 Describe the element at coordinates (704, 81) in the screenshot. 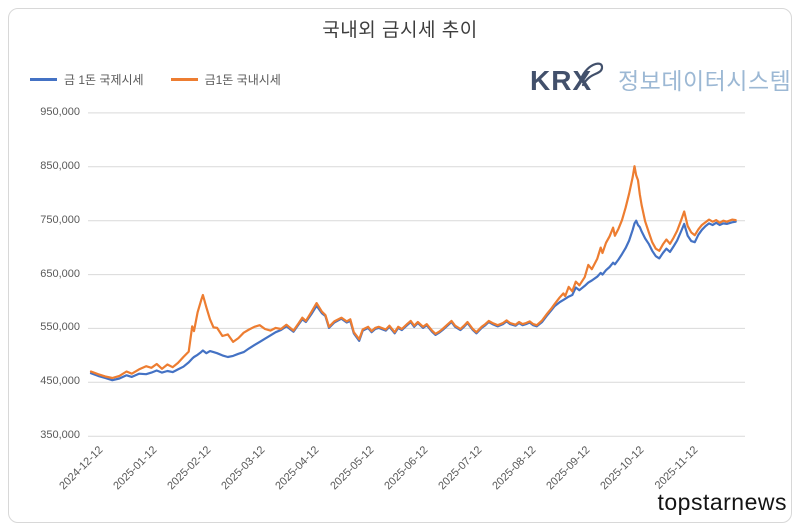

I see `krx-logo-subtitle: 정보데이터시스템` at that location.